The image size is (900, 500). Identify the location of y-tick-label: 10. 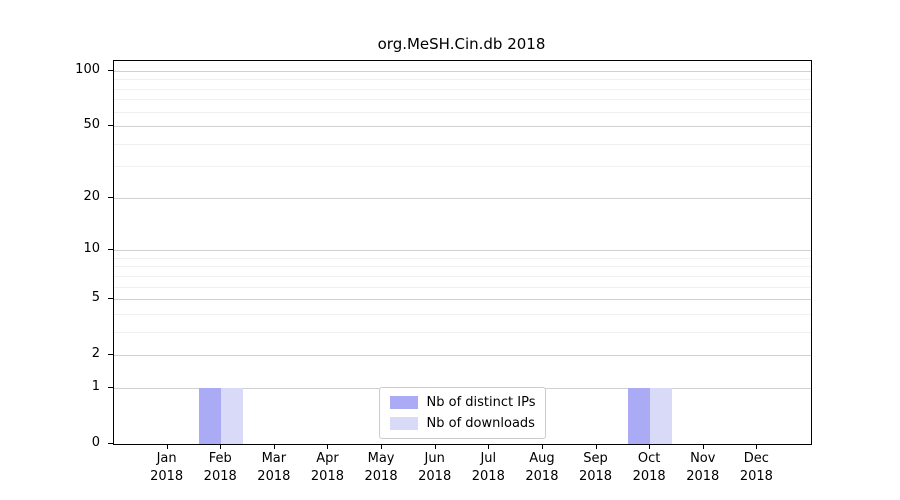
(91, 249).